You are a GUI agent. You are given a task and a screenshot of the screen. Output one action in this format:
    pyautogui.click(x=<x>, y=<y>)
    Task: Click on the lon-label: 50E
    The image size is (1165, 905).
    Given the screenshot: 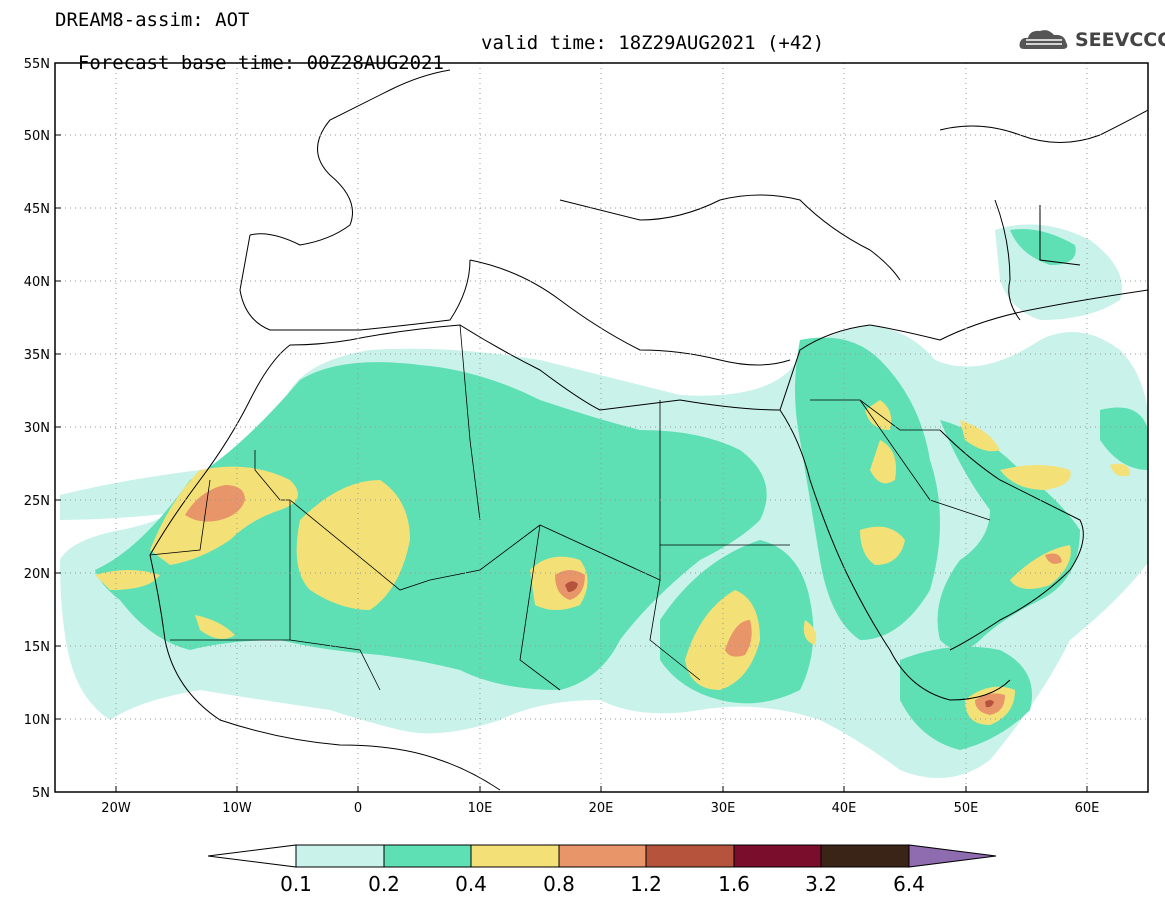 What is the action you would take?
    pyautogui.click(x=966, y=808)
    